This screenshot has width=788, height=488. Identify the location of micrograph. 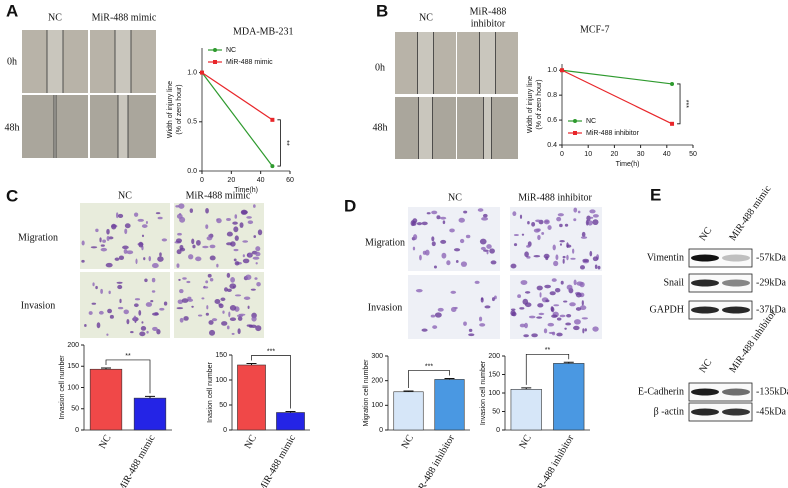
(556, 307).